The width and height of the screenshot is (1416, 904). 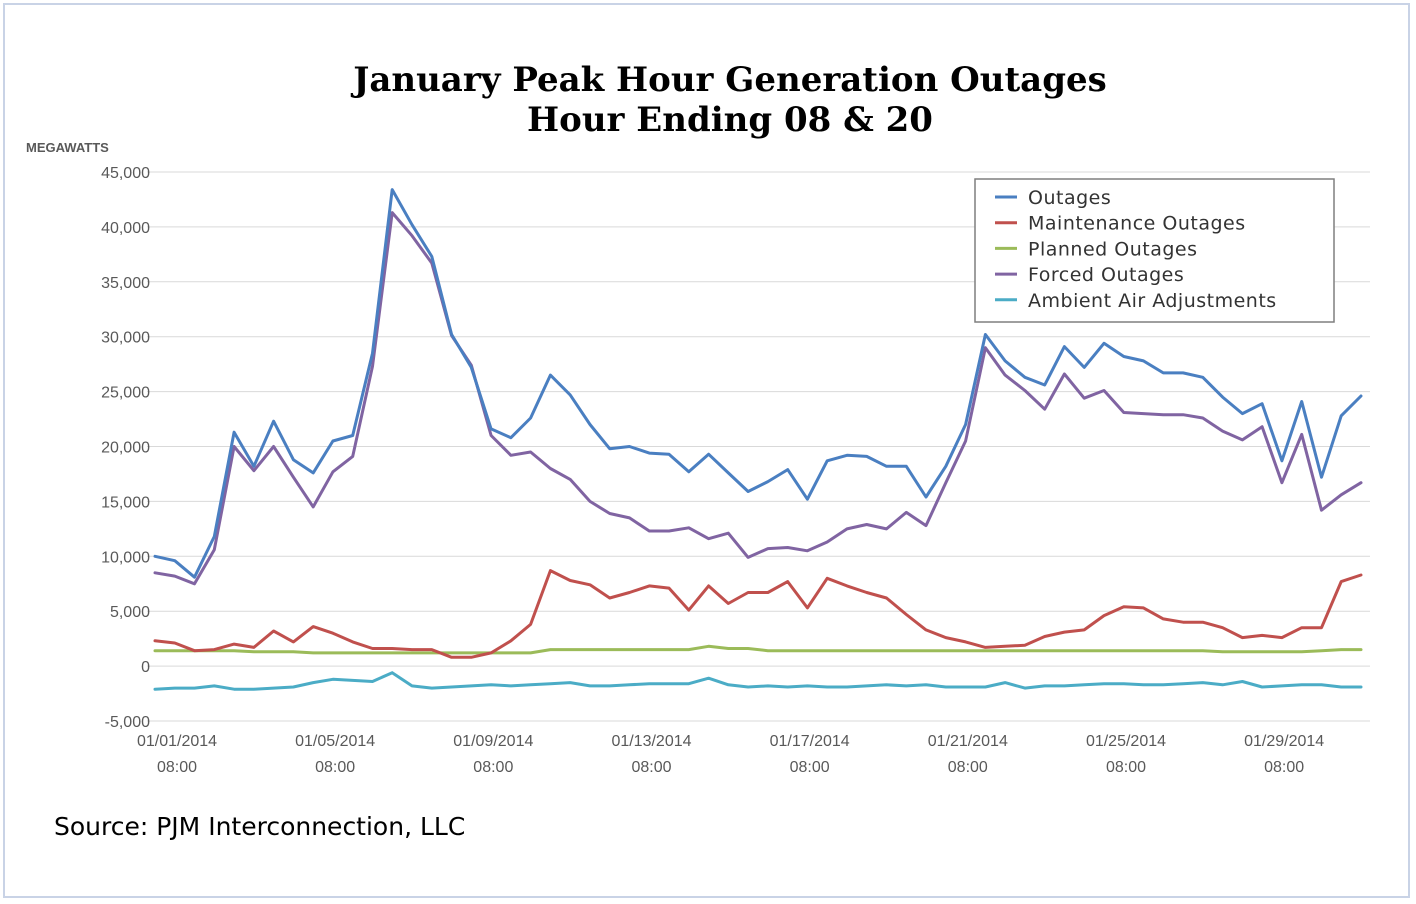 What do you see at coordinates (758, 614) in the screenshot?
I see `series-line-maintenance-outages` at bounding box center [758, 614].